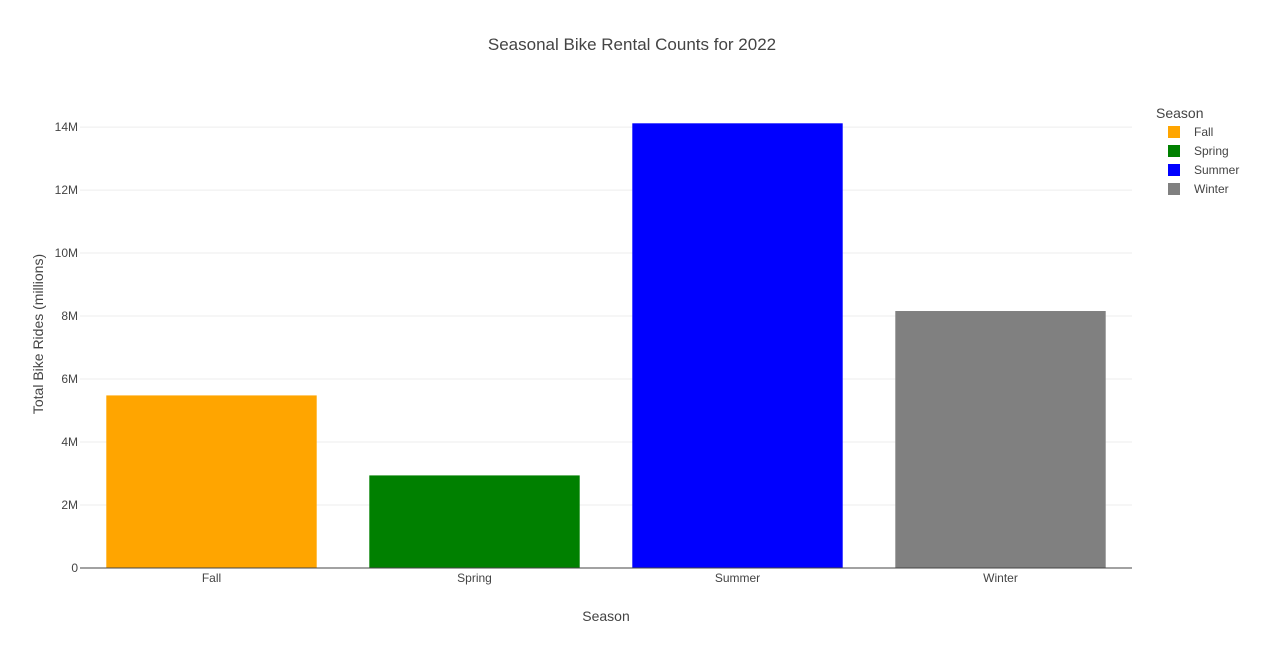  Describe the element at coordinates (1000, 439) in the screenshot. I see `bar-winter` at that location.